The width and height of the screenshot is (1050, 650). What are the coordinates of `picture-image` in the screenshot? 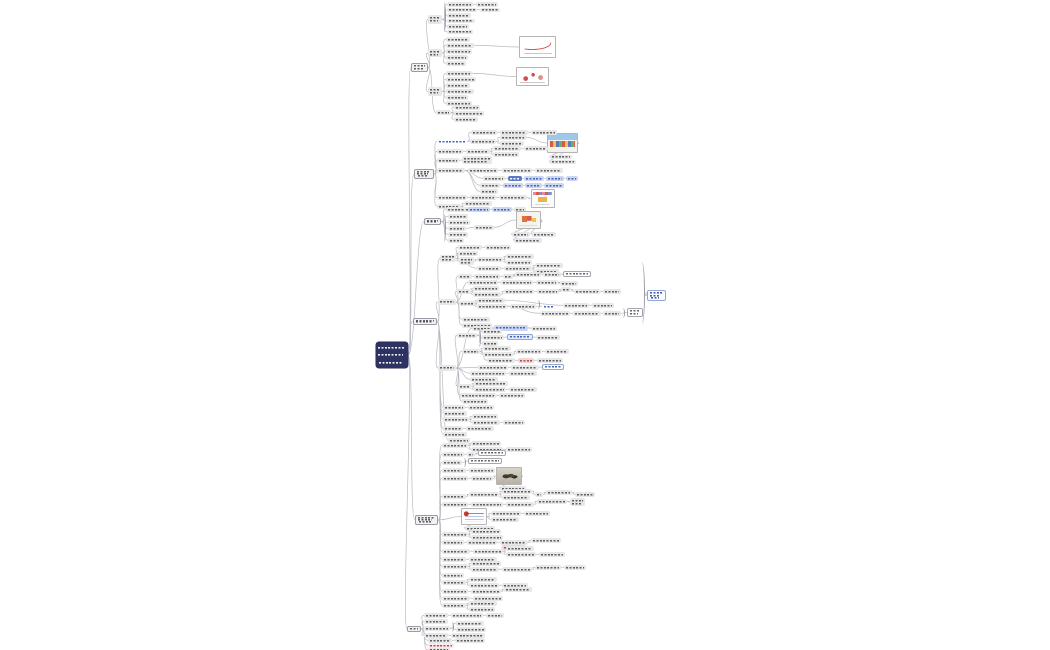 It's located at (528, 220).